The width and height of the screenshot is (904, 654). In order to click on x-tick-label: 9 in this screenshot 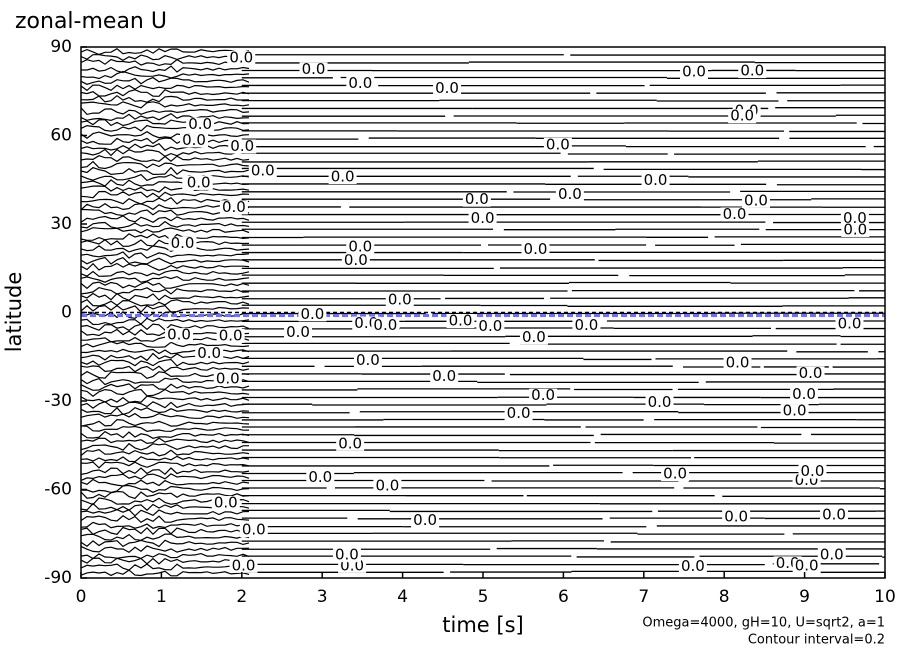, I will do `click(804, 597)`.